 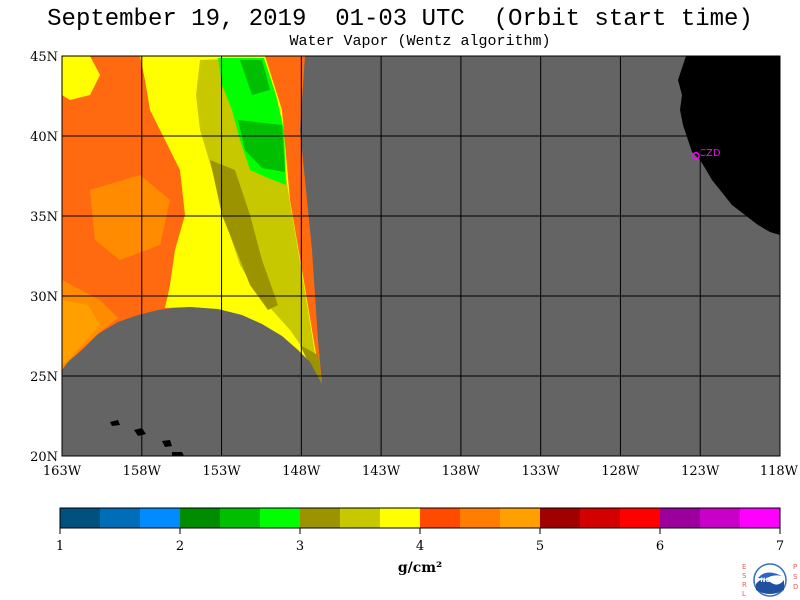 I want to click on colorbar-tick-labels: 1 2 3 4 5 6 7, so click(x=420, y=541).